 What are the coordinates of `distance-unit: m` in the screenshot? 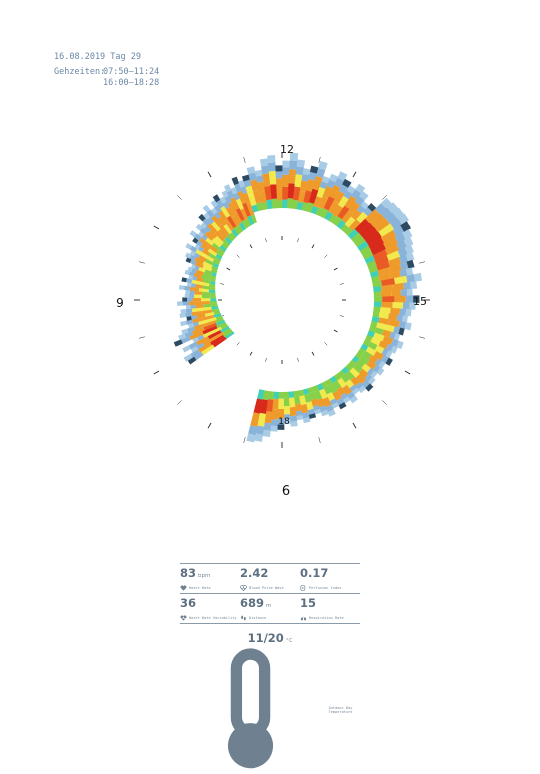 It's located at (269, 606).